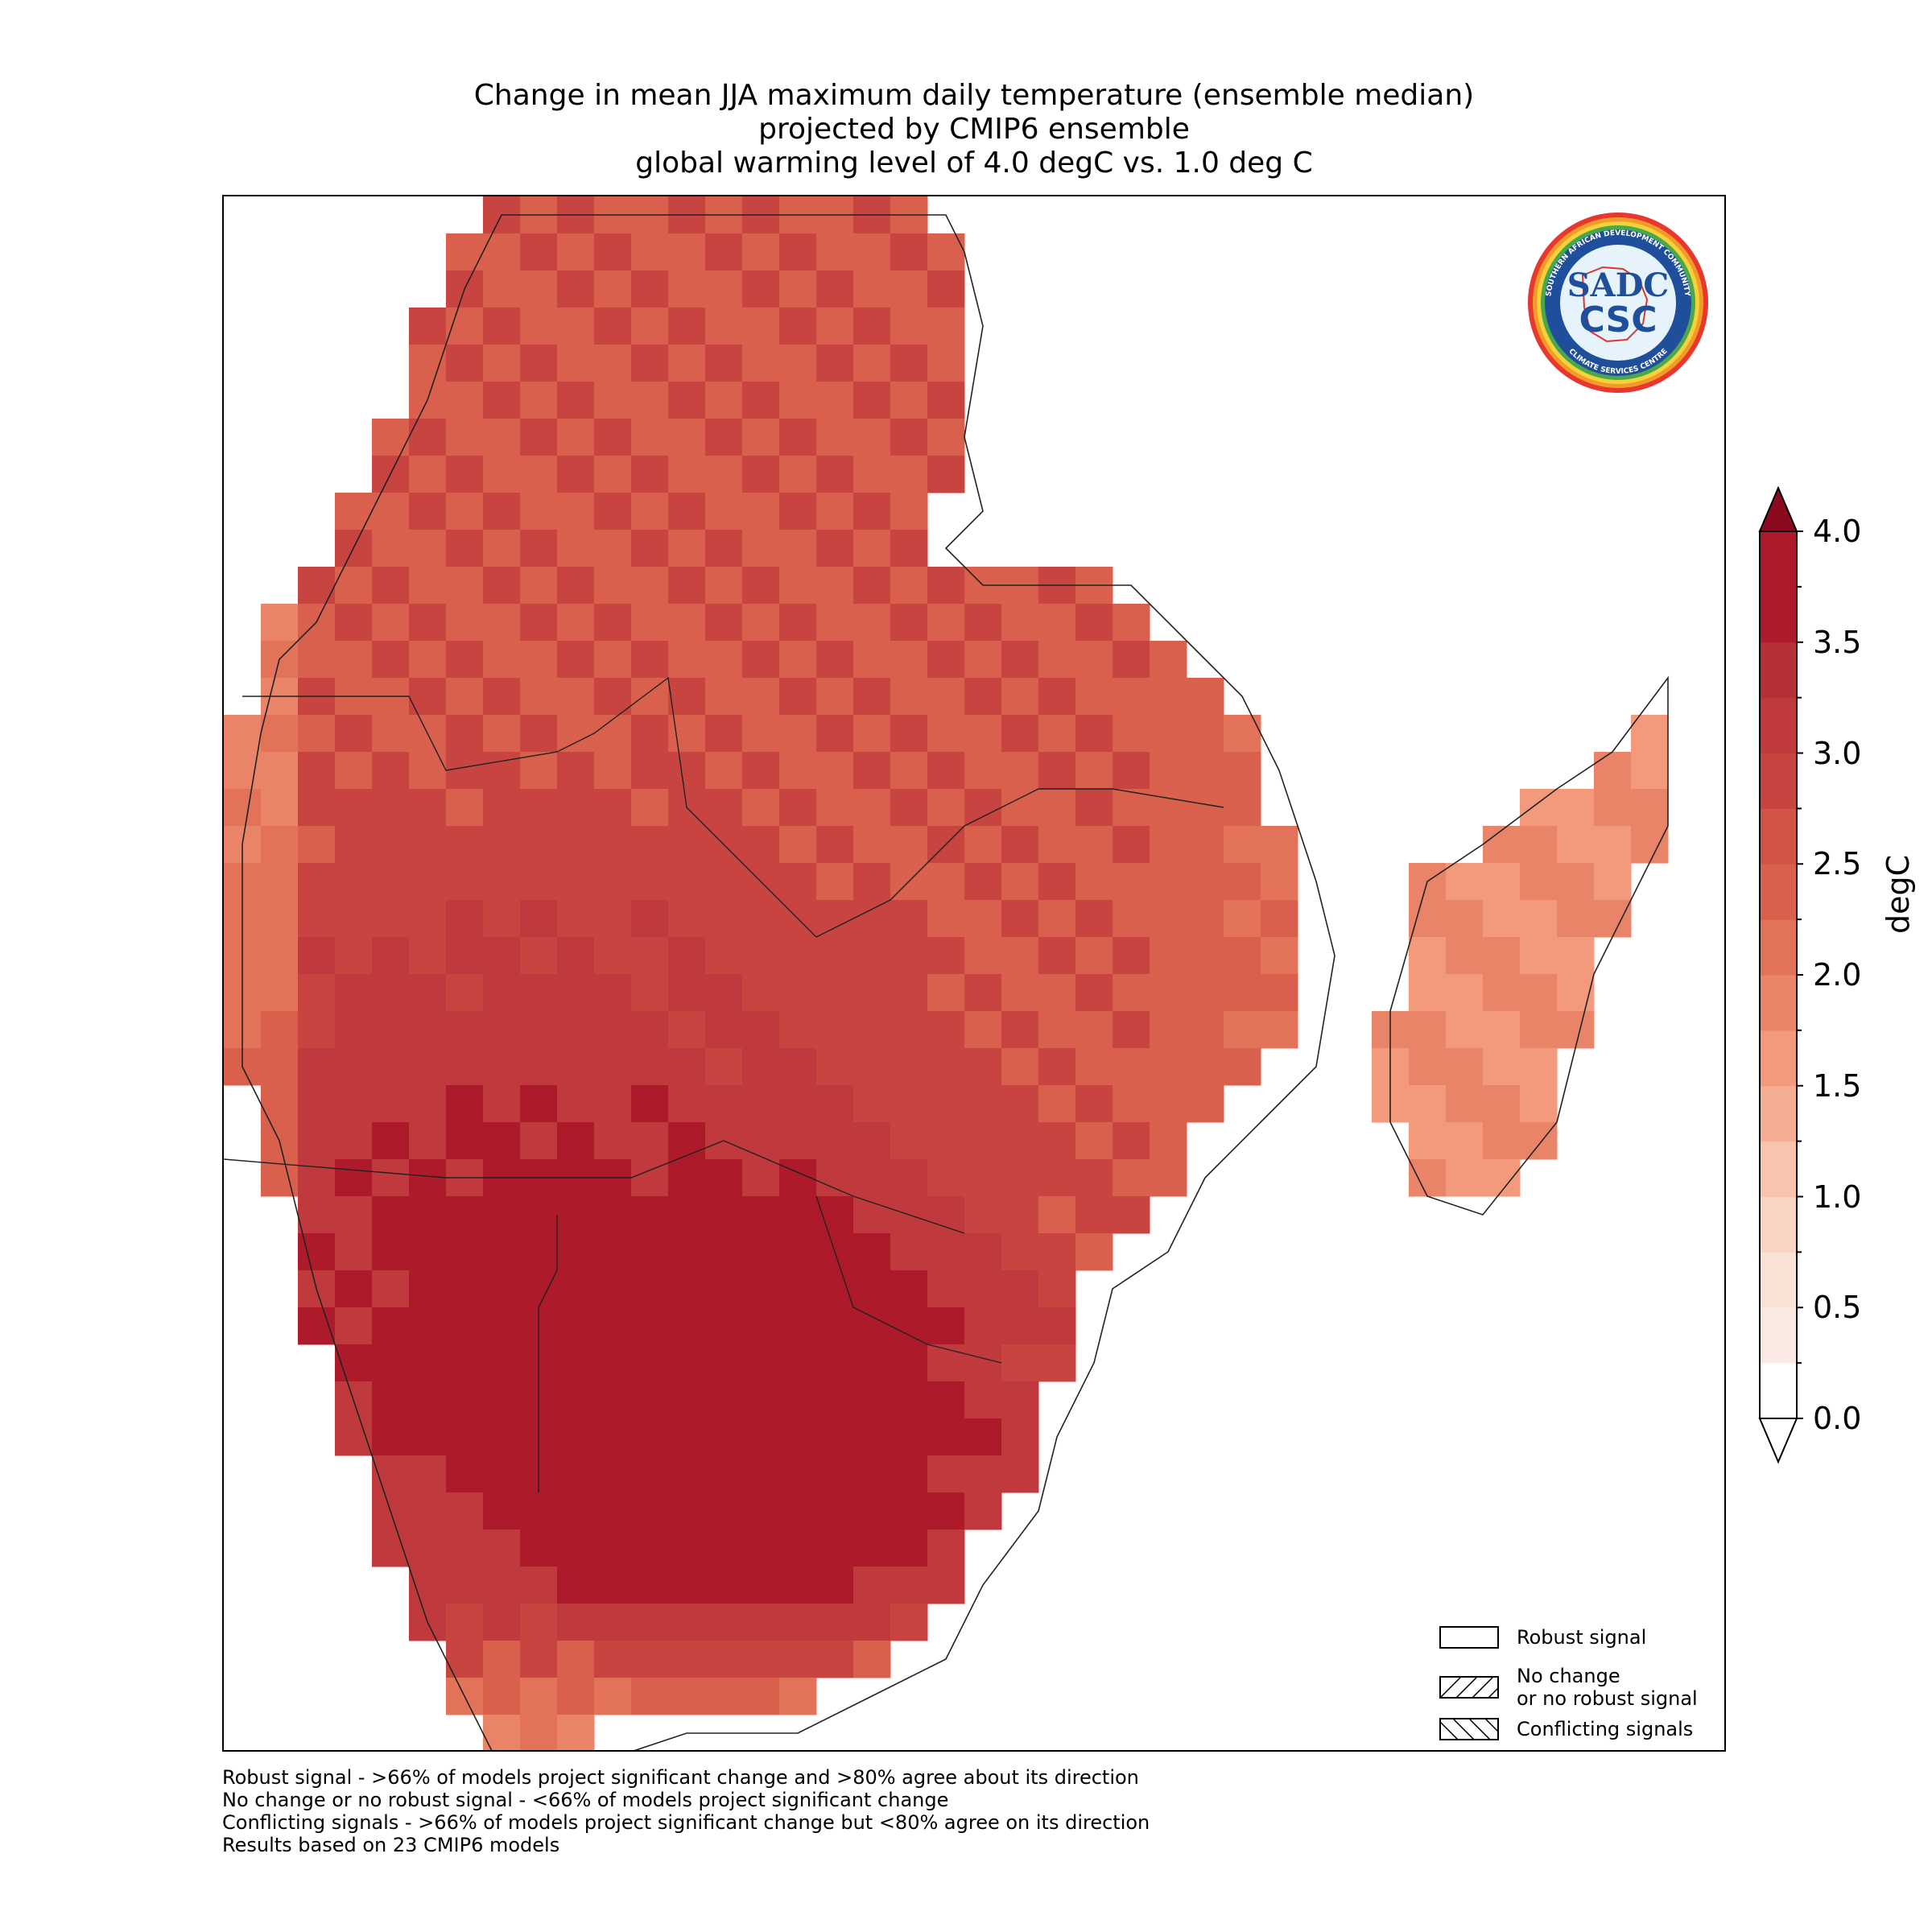 This screenshot has width=1932, height=1932. Describe the element at coordinates (1778, 1391) in the screenshot. I see `colorbar-band` at that location.